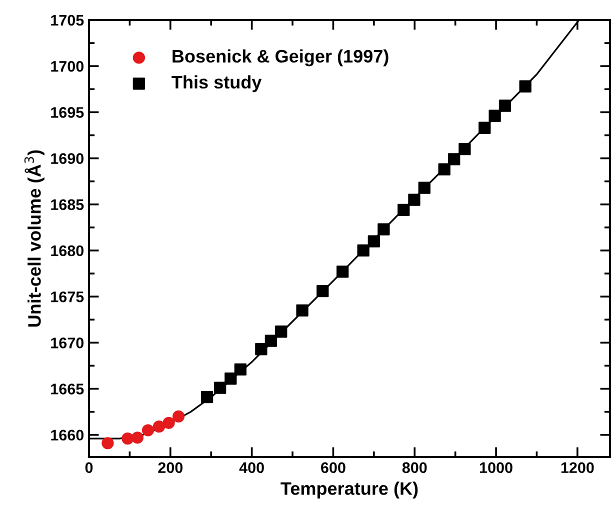 The height and width of the screenshot is (515, 612). What do you see at coordinates (34, 238) in the screenshot?
I see `y-axis-title: Unit-cell volume (Å$^{3}$)` at bounding box center [34, 238].